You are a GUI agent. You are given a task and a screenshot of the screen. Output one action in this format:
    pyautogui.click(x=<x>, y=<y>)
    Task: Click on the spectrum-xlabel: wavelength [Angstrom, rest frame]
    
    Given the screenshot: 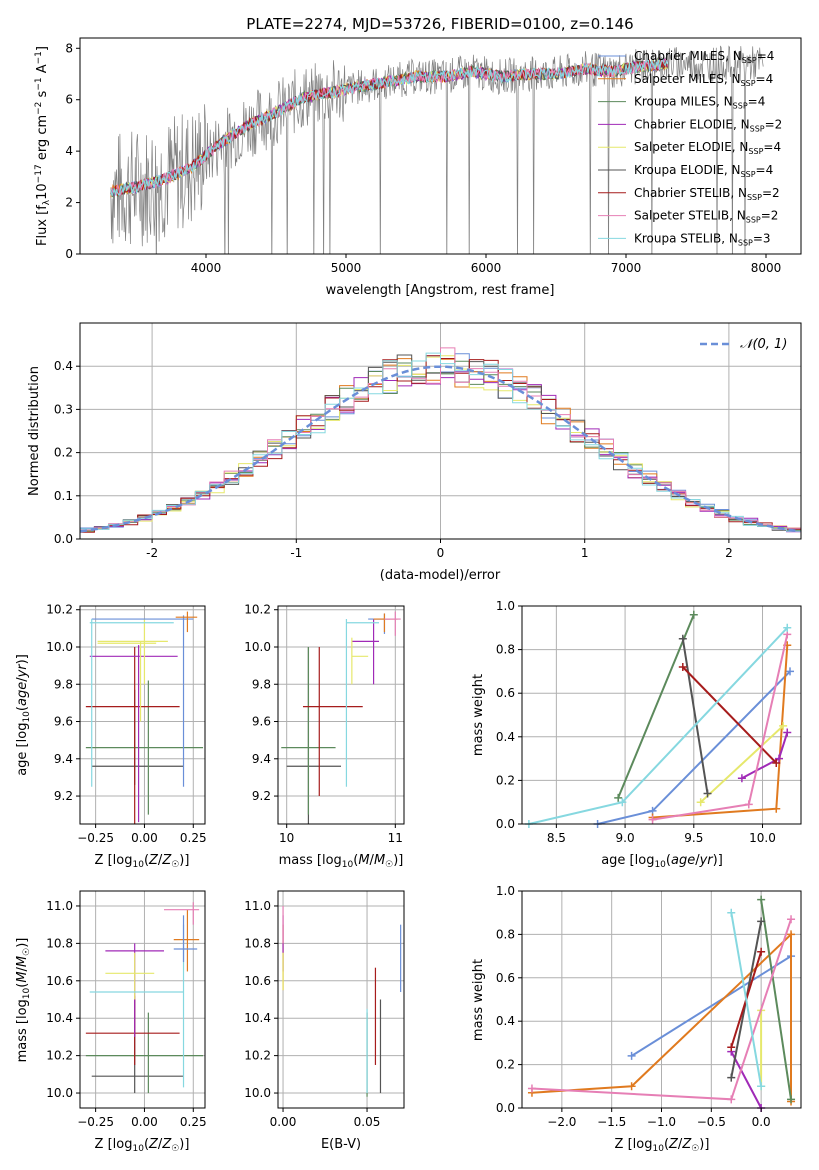 What is the action you would take?
    pyautogui.click(x=440, y=290)
    